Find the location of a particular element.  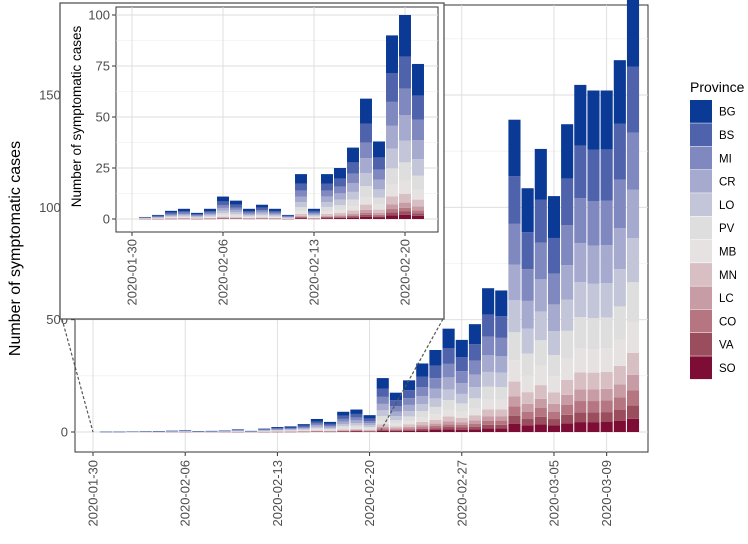

legend-label-co: CO is located at coordinates (727, 322).